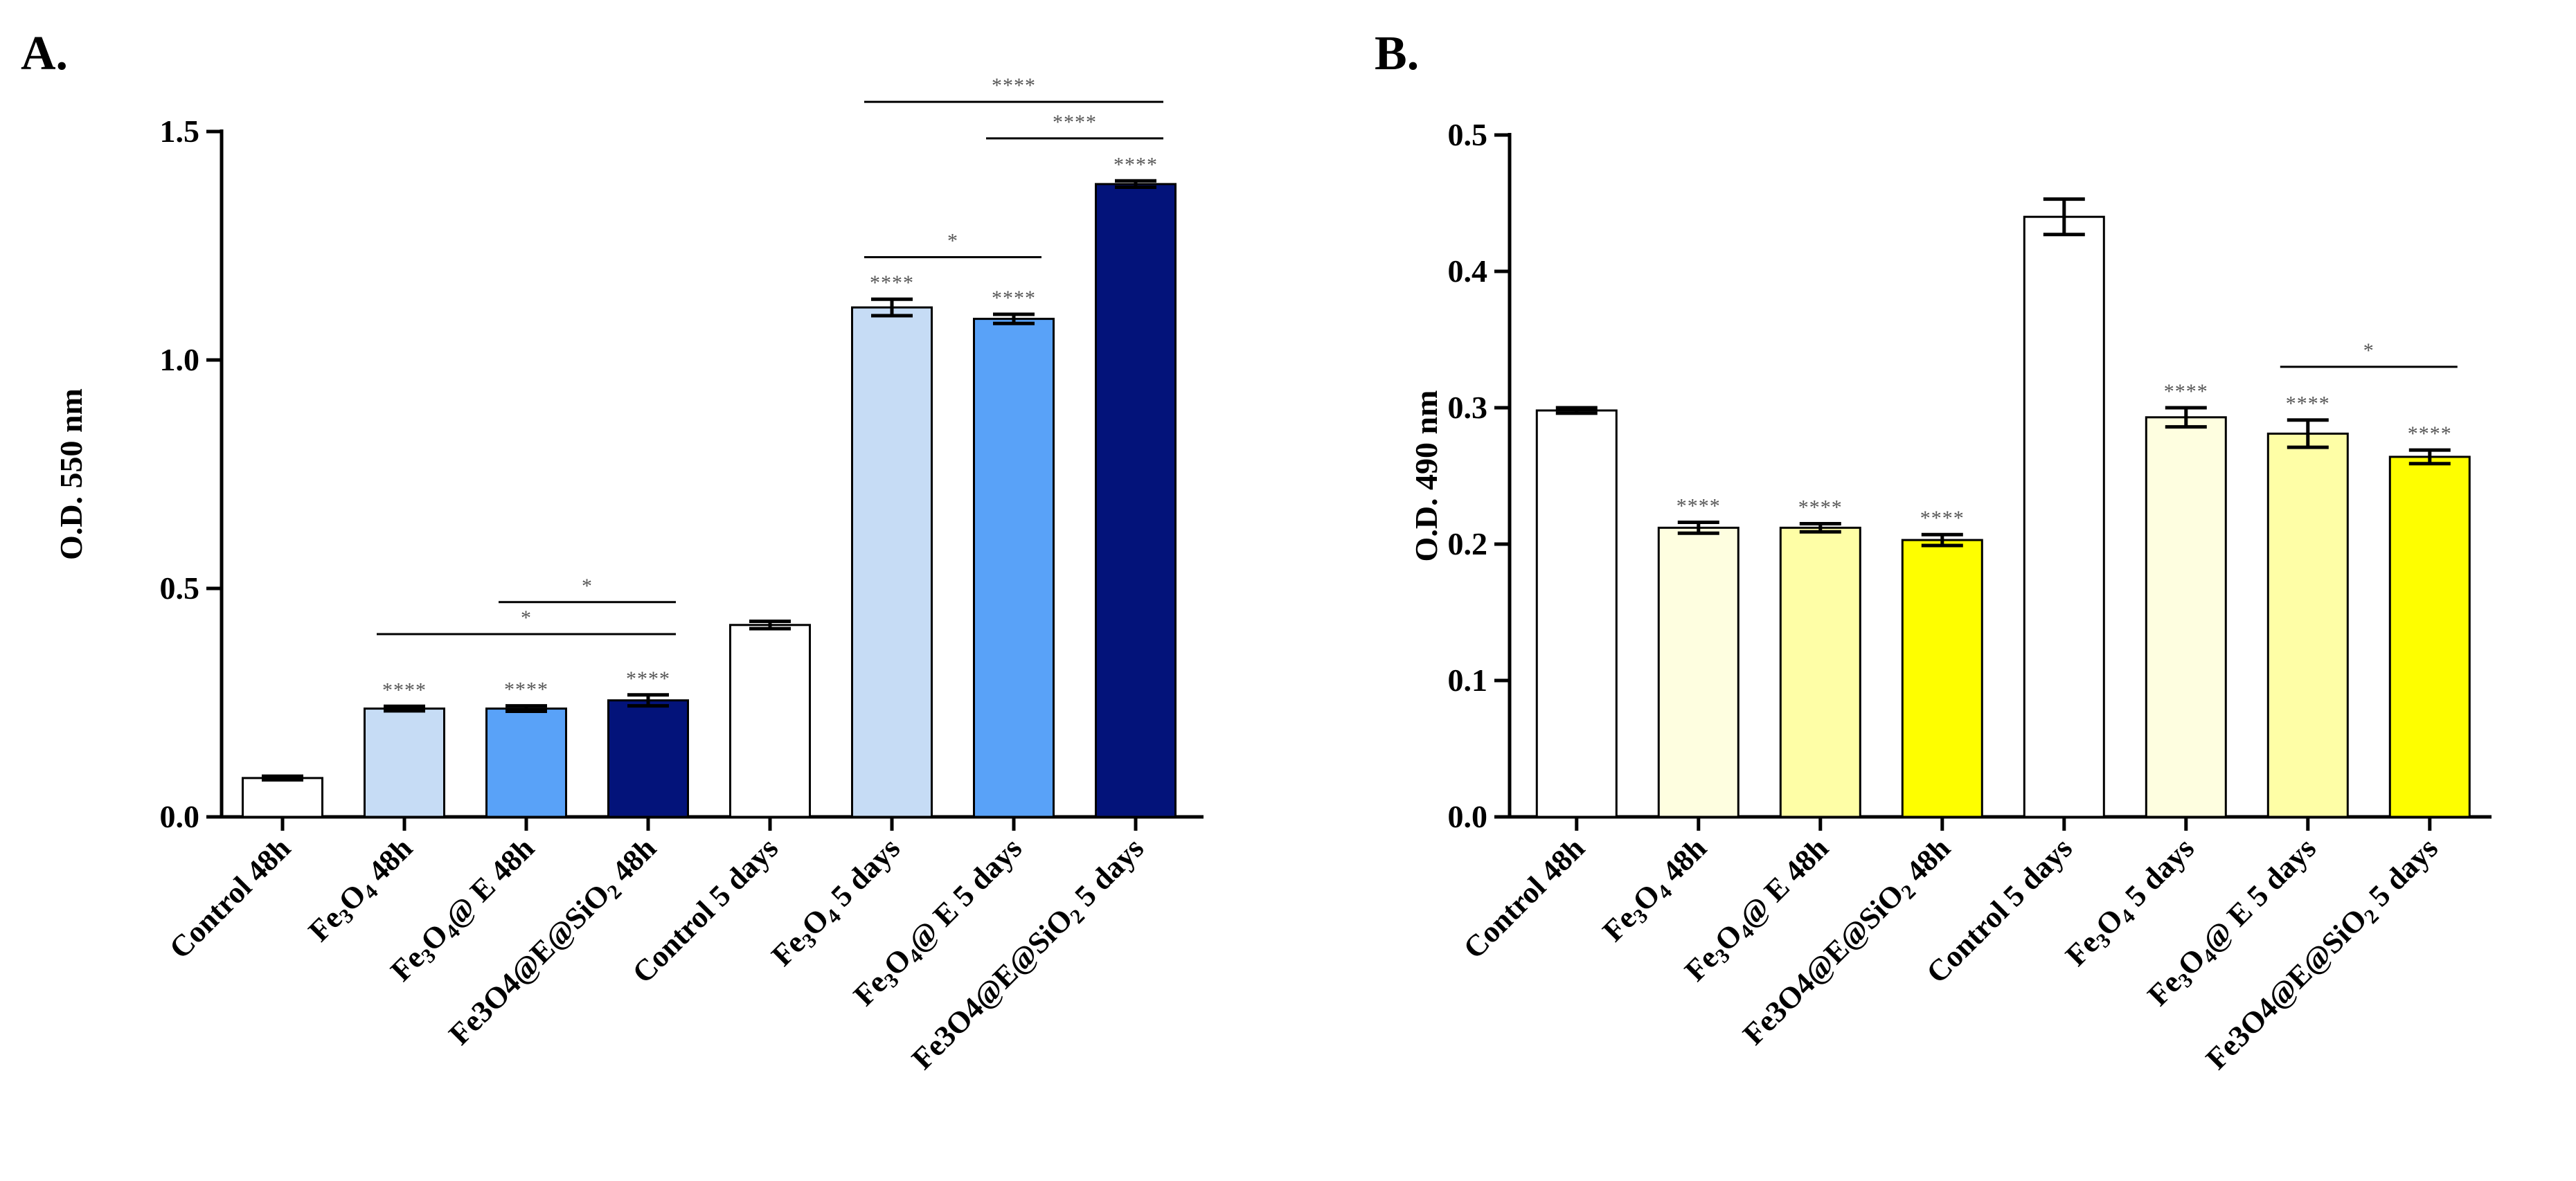 The width and height of the screenshot is (2576, 1181). Describe the element at coordinates (180, 131) in the screenshot. I see `y-tick-label: 1.5` at that location.